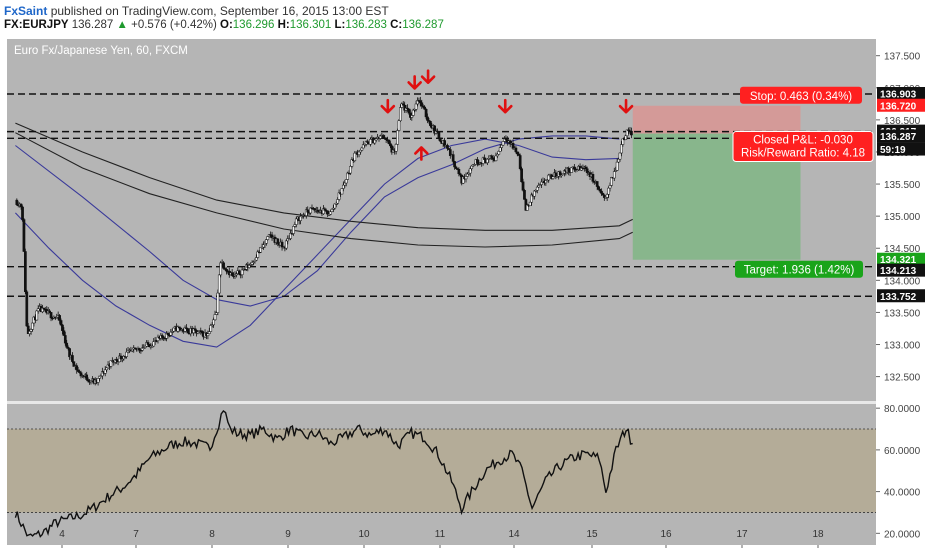  What do you see at coordinates (92, 25) in the screenshot?
I see `last-price: 136.287` at bounding box center [92, 25].